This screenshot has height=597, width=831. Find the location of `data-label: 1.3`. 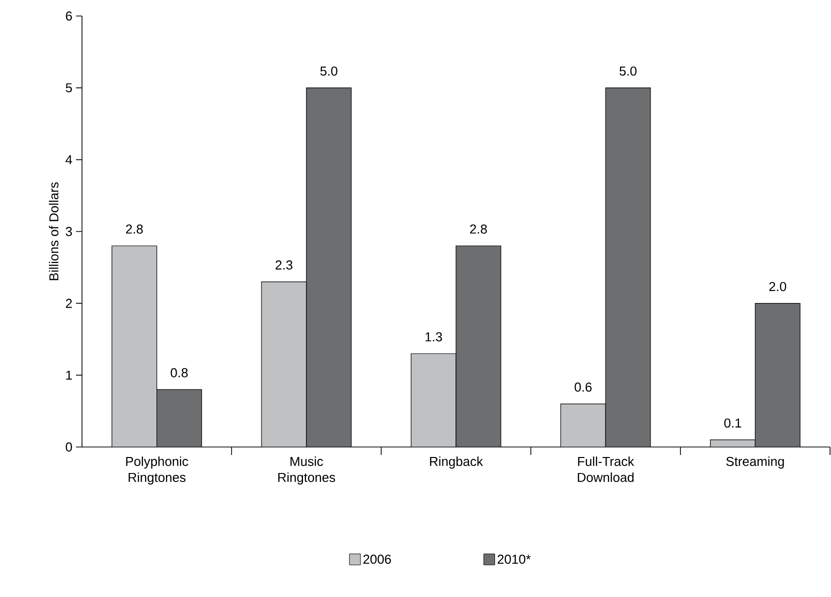

data-label: 1.3 is located at coordinates (434, 337).